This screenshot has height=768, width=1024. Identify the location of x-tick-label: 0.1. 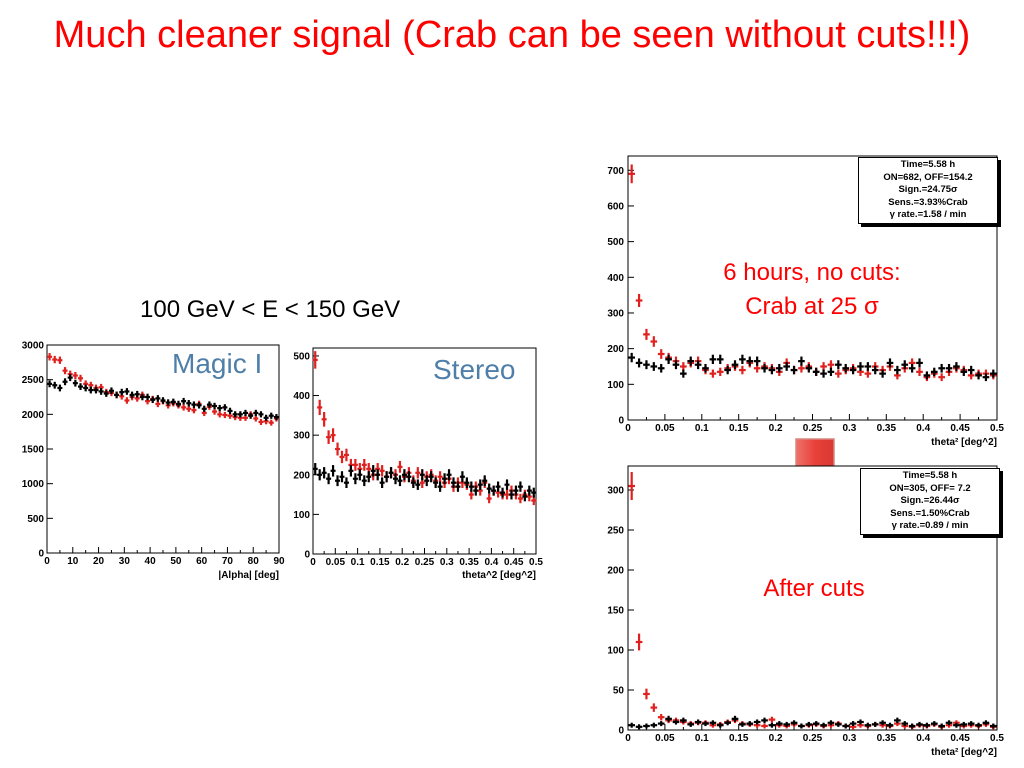
(702, 428).